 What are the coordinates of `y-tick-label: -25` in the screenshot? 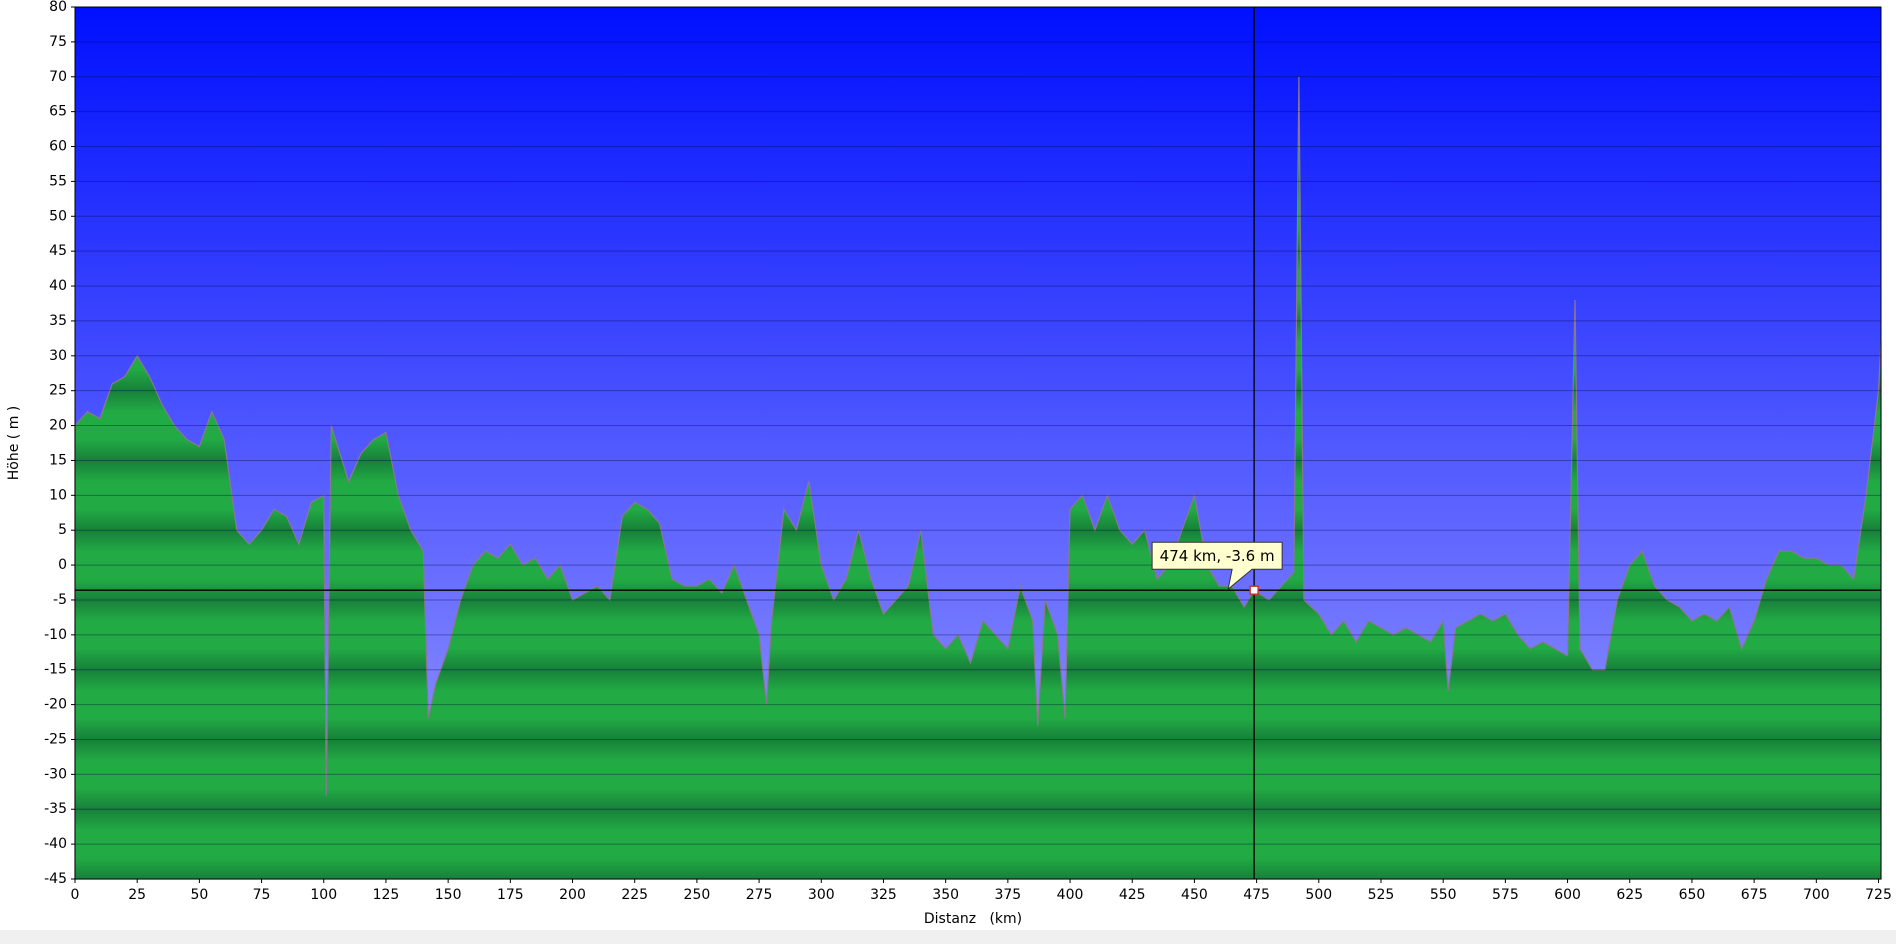 It's located at (55, 739).